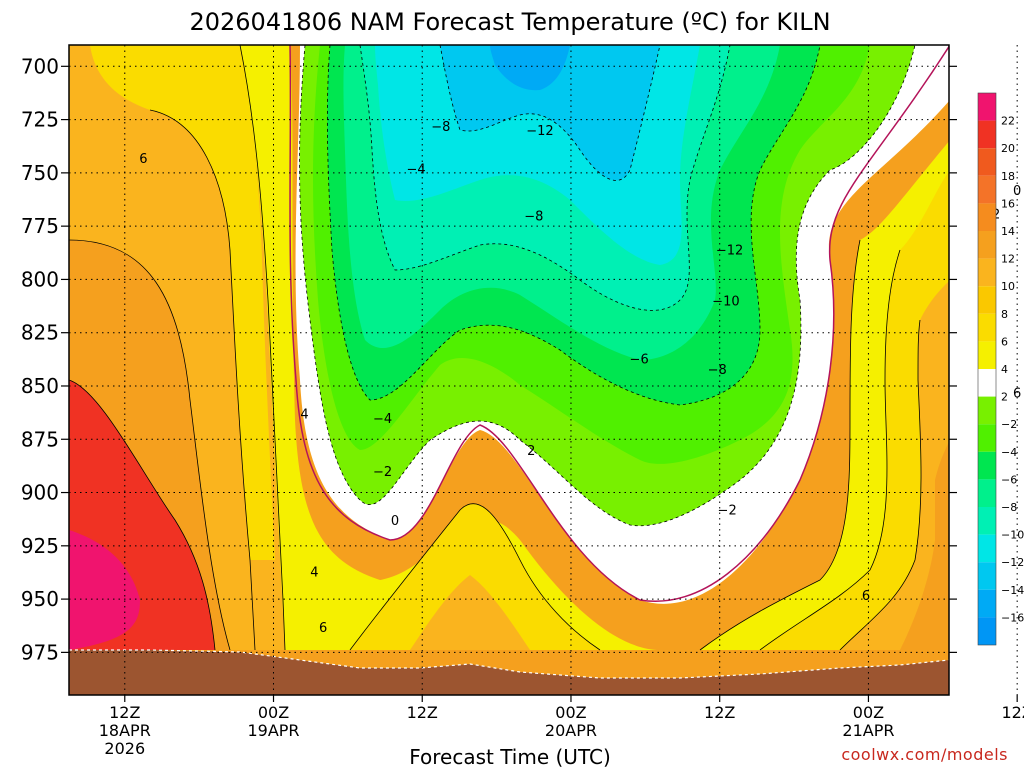  I want to click on x-tick-label: 21APR, so click(868, 730).